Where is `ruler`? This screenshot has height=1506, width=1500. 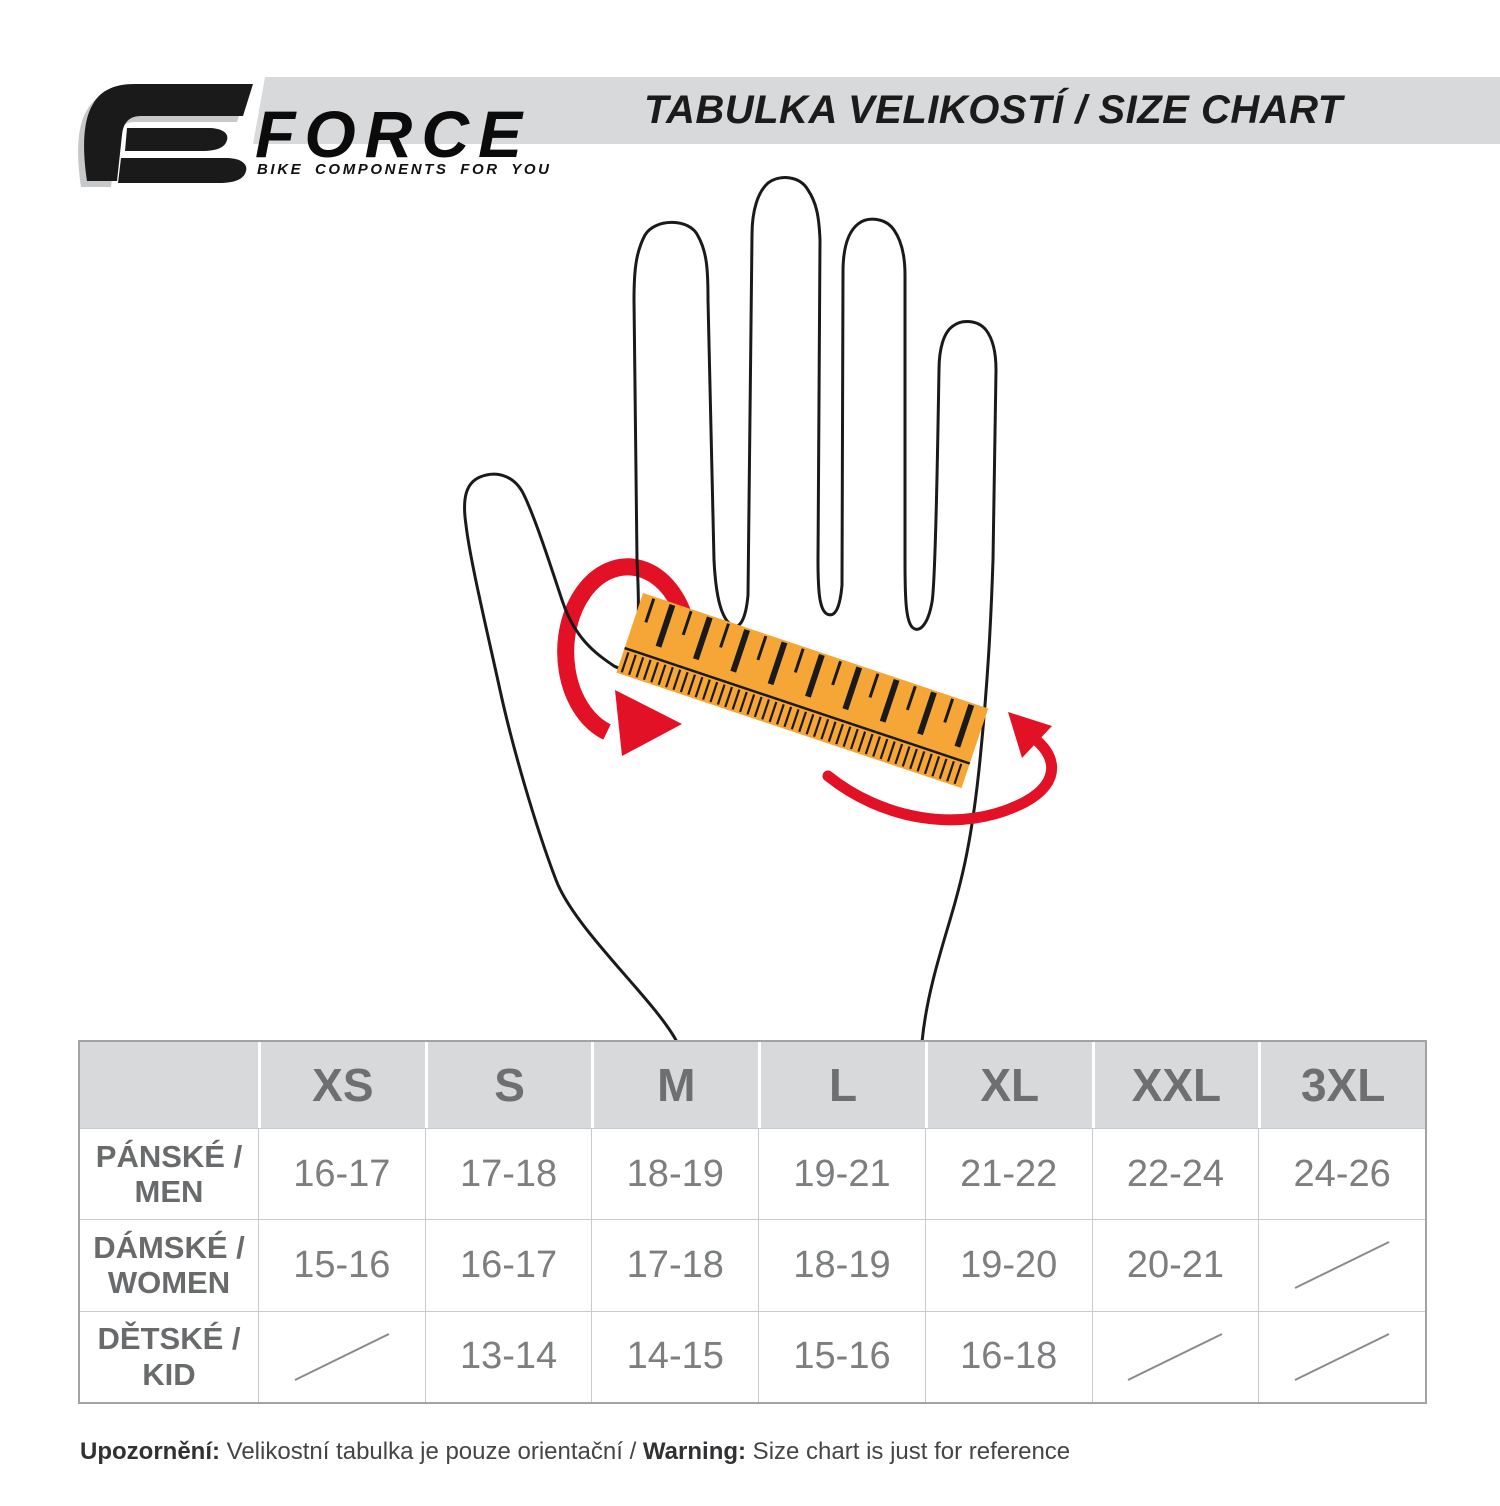
ruler is located at coordinates (802, 691).